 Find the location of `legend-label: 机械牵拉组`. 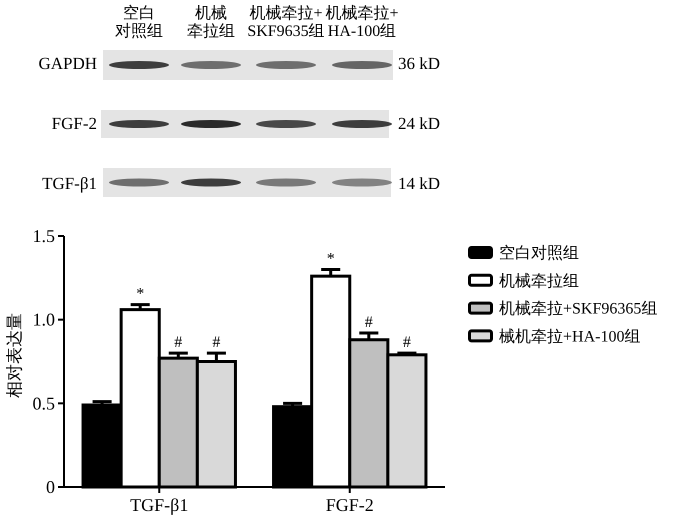

legend-label: 机械牵拉组 is located at coordinates (539, 281).